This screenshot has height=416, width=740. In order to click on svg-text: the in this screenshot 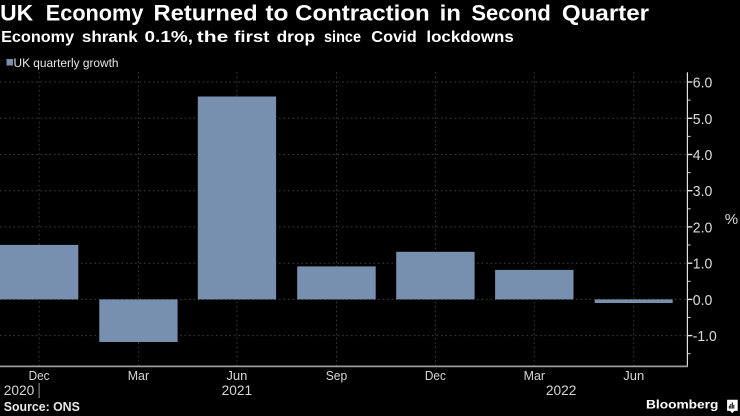, I will do `click(213, 37)`.